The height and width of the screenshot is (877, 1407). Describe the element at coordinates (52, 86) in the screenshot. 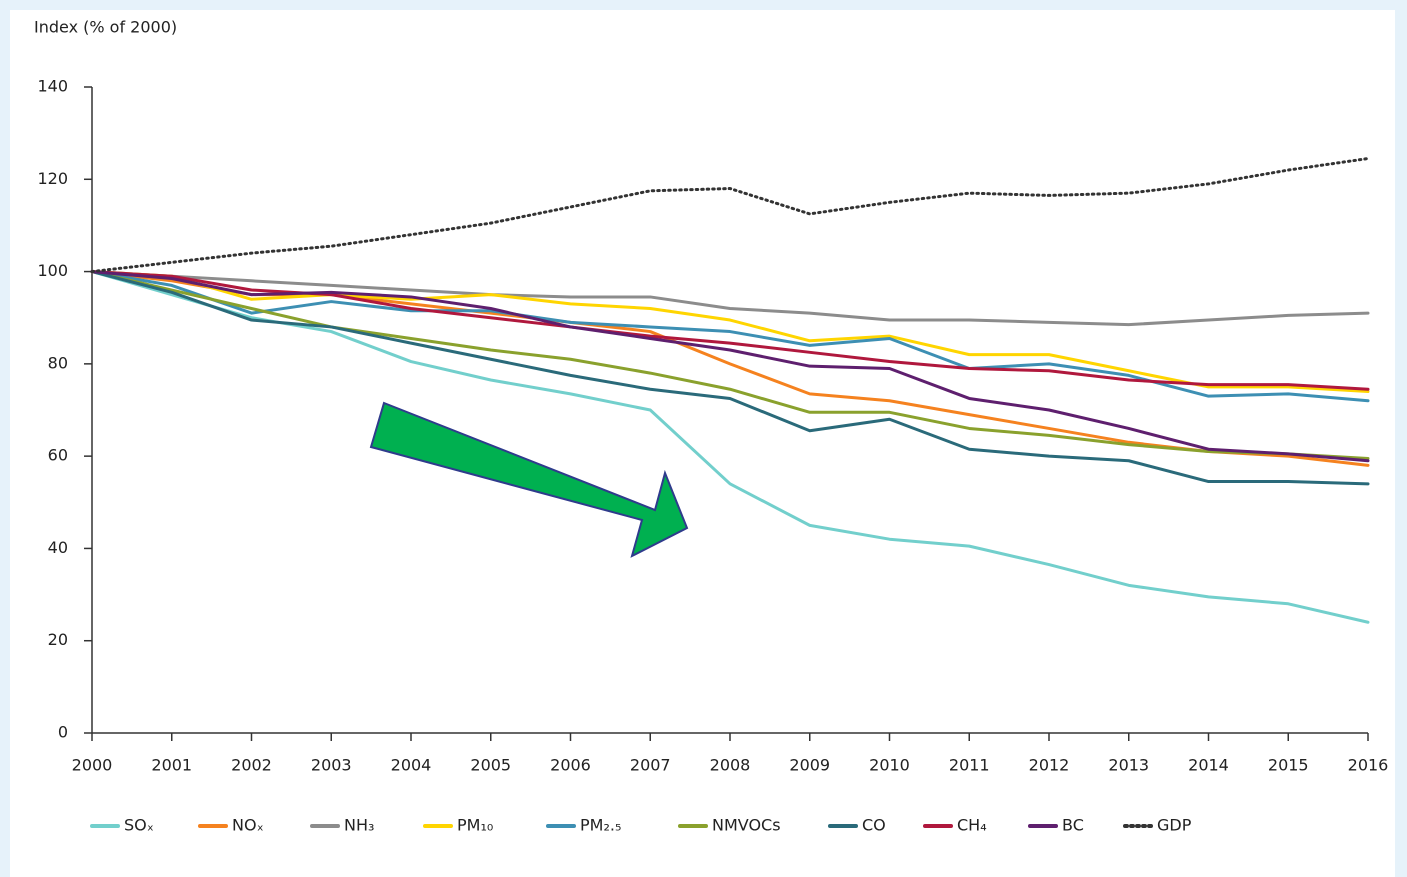

I see `y-tick-label: 140` at that location.